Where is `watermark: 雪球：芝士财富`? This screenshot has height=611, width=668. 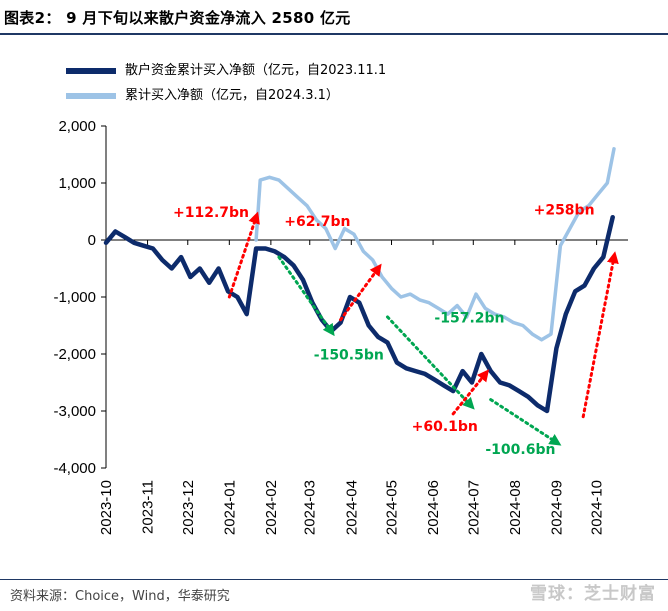
watermark: 雪球：芝士财富 is located at coordinates (593, 594).